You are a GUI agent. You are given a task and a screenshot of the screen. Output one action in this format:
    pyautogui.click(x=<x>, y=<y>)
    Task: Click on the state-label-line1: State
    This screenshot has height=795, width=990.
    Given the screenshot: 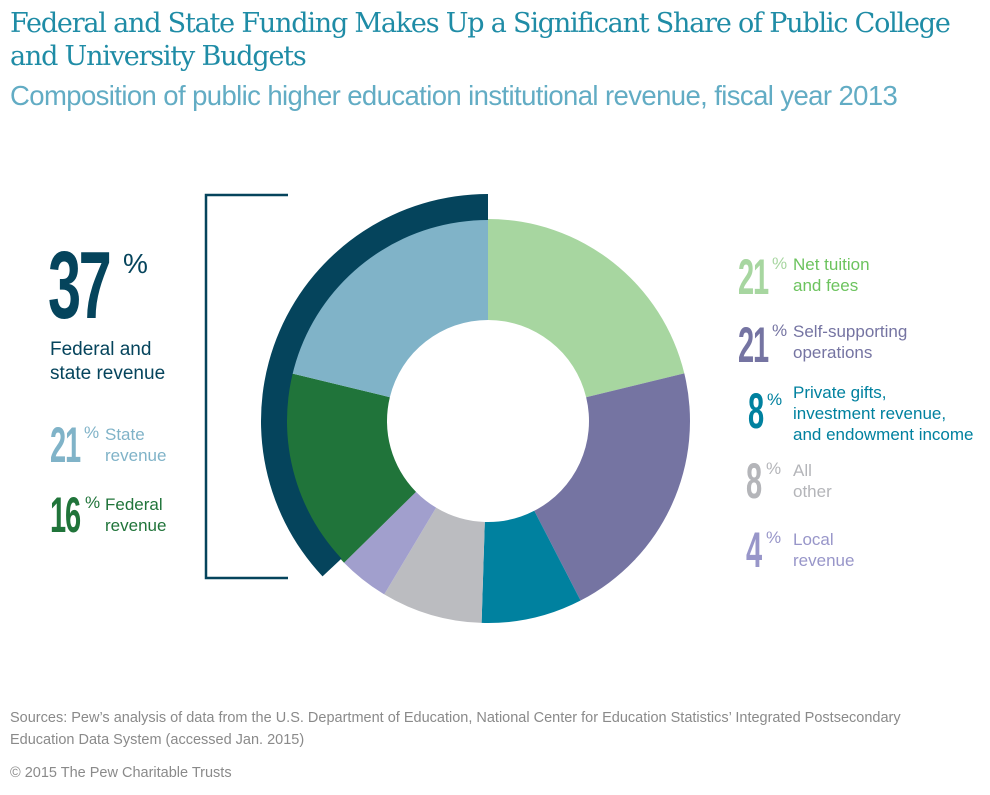 What is the action you would take?
    pyautogui.click(x=125, y=434)
    